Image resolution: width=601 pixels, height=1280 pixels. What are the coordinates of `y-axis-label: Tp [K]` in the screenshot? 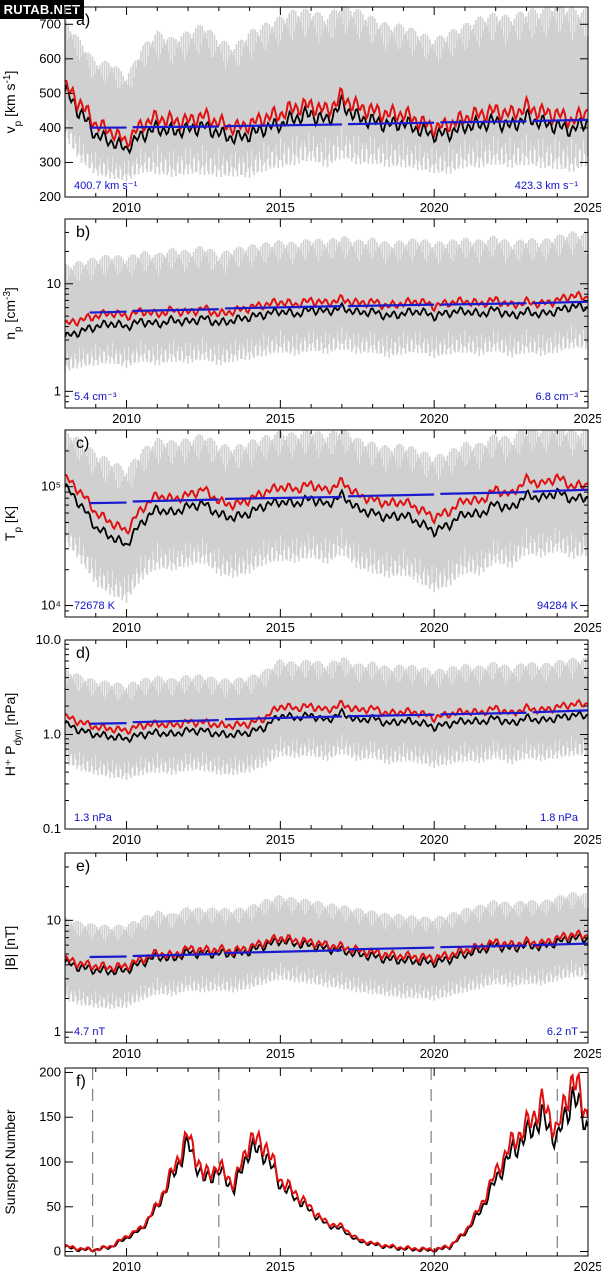 It's located at (13, 523).